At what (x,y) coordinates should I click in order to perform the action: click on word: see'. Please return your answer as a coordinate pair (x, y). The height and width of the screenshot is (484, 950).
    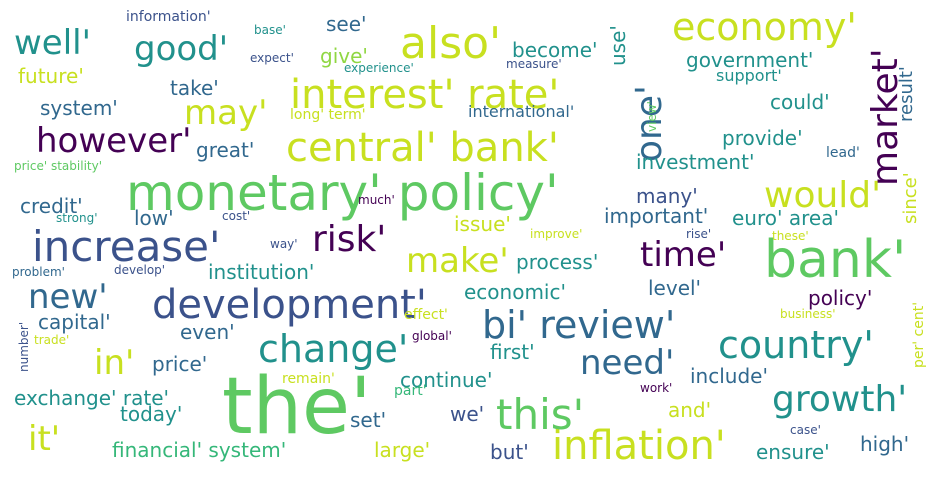
    Looking at the image, I should click on (346, 24).